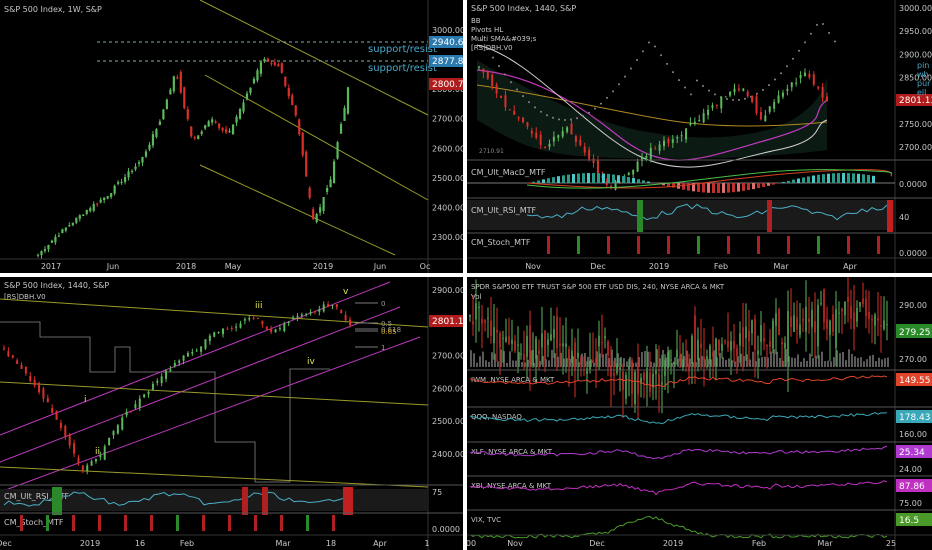  I want to click on subchart-line, so click(678, 418).